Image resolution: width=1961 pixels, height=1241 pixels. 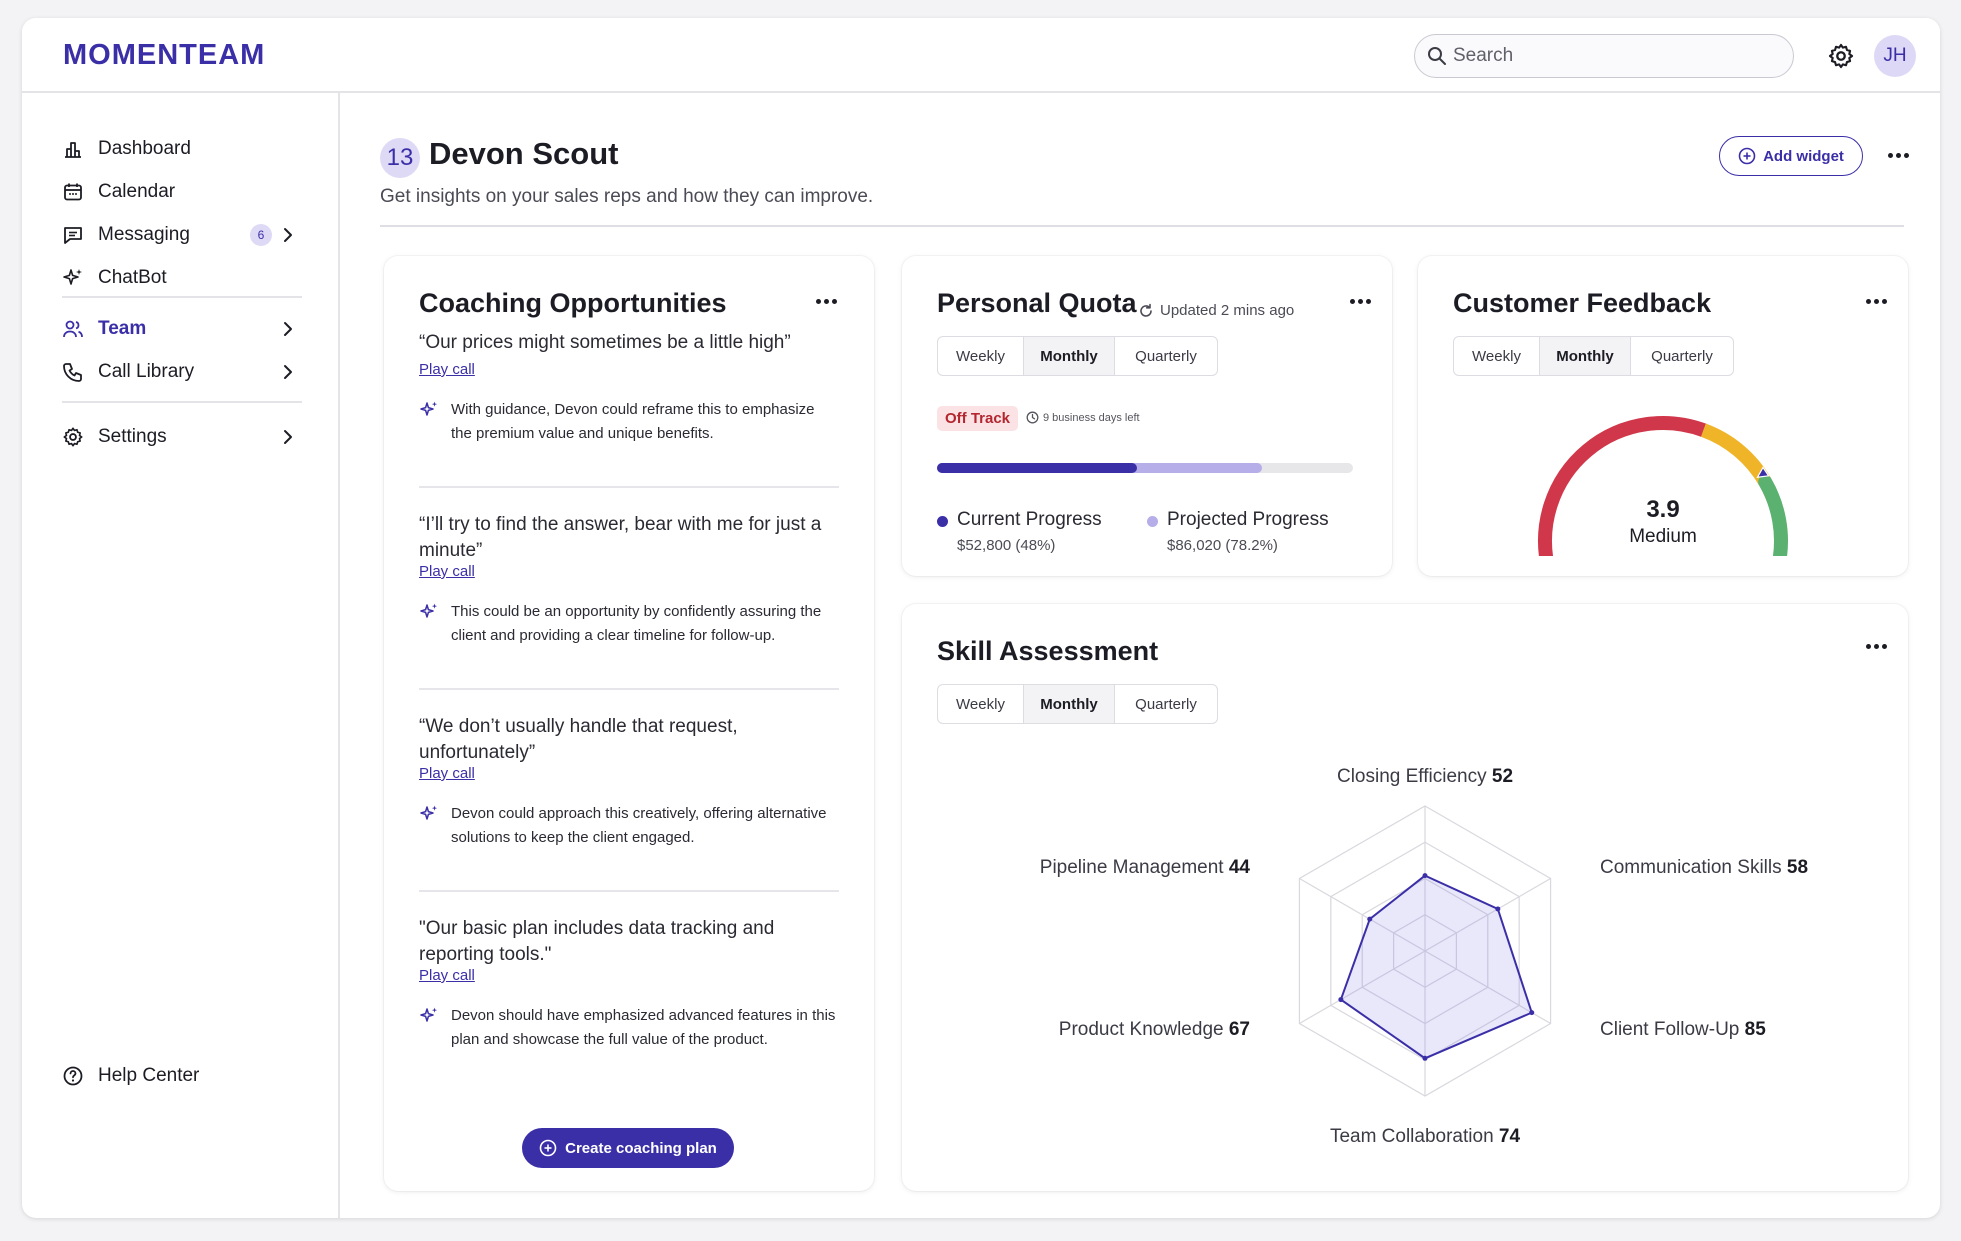 What do you see at coordinates (1100, 1030) in the screenshot?
I see `radar-category-label: Product Knowledge 67` at bounding box center [1100, 1030].